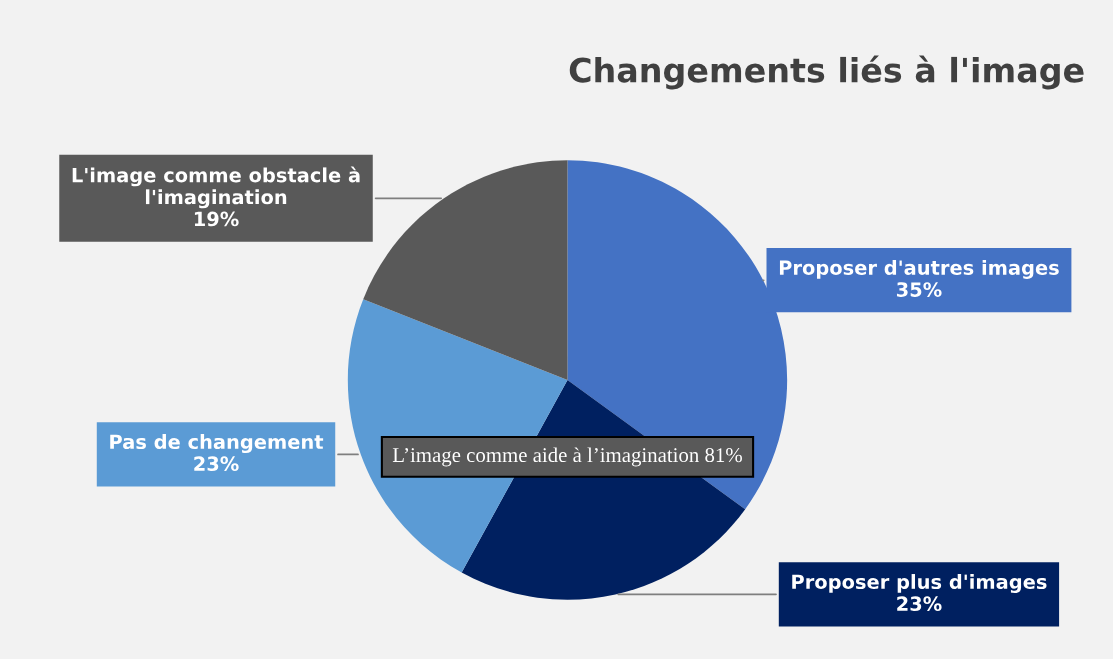 The height and width of the screenshot is (659, 1113). I want to click on data-label: 35%, so click(919, 289).